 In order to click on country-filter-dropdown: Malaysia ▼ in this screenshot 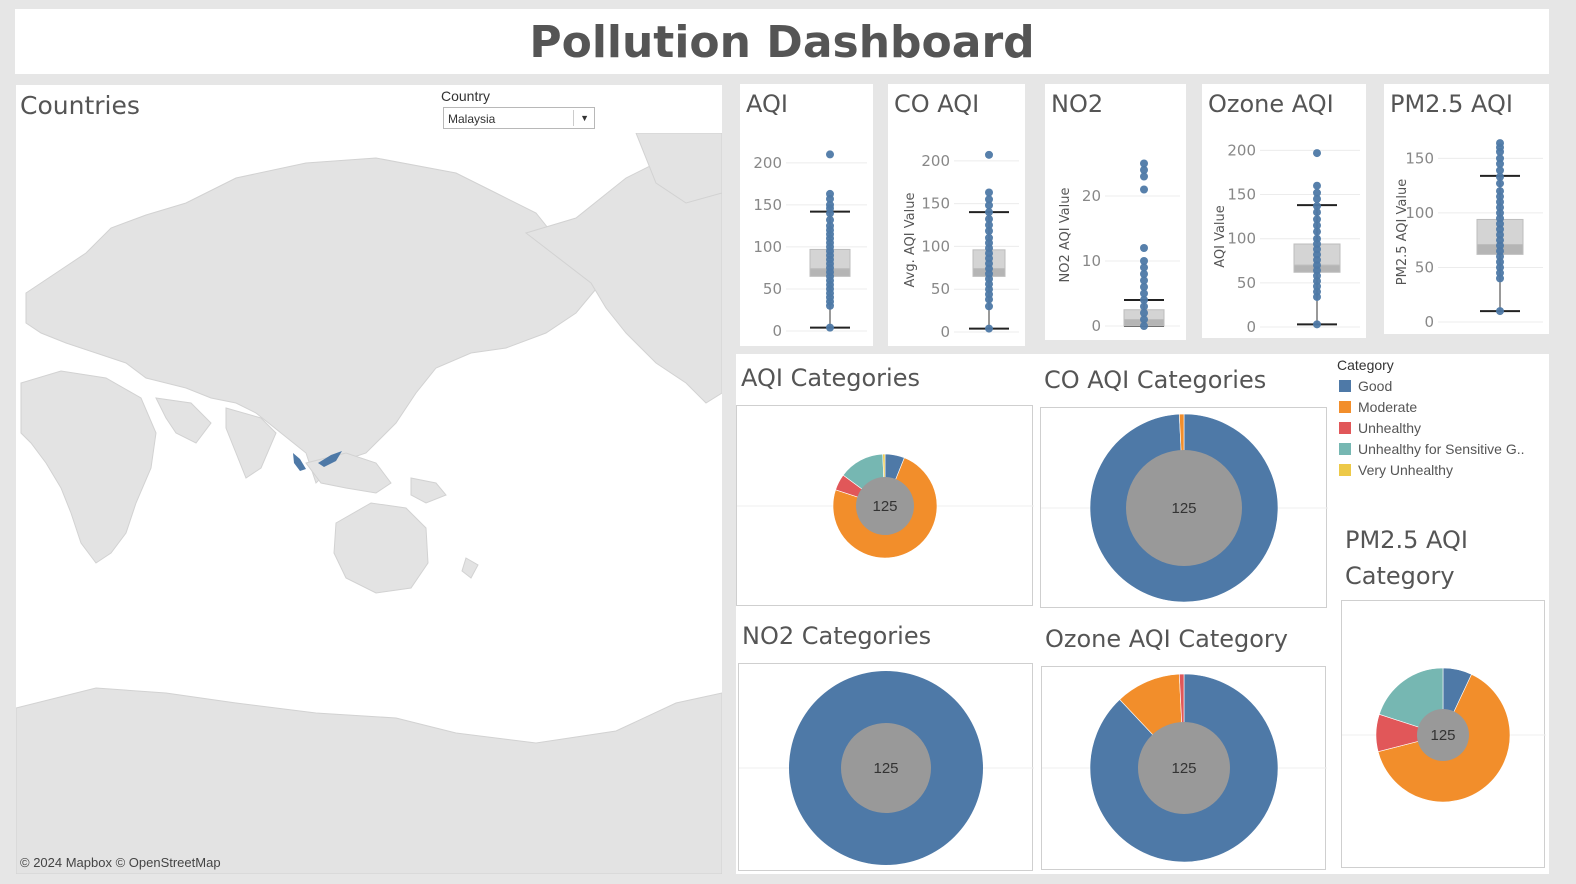, I will do `click(519, 118)`.